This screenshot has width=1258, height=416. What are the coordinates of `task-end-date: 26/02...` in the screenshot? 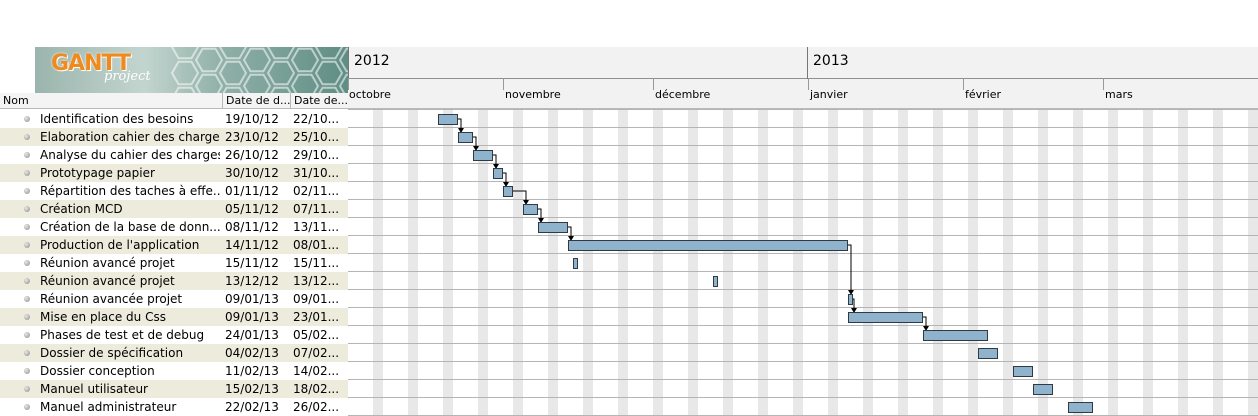 It's located at (316, 407).